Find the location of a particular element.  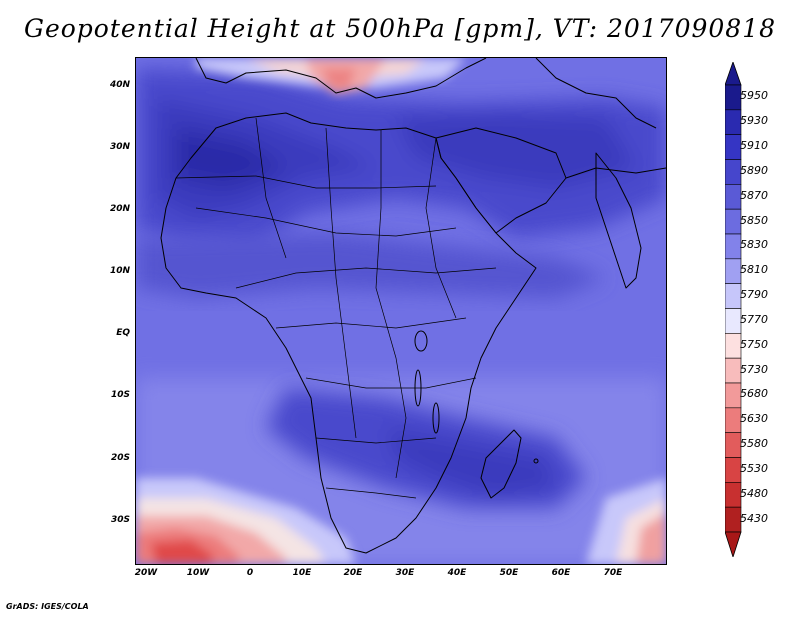

colorbar-level-label: 5430 is located at coordinates (754, 518).